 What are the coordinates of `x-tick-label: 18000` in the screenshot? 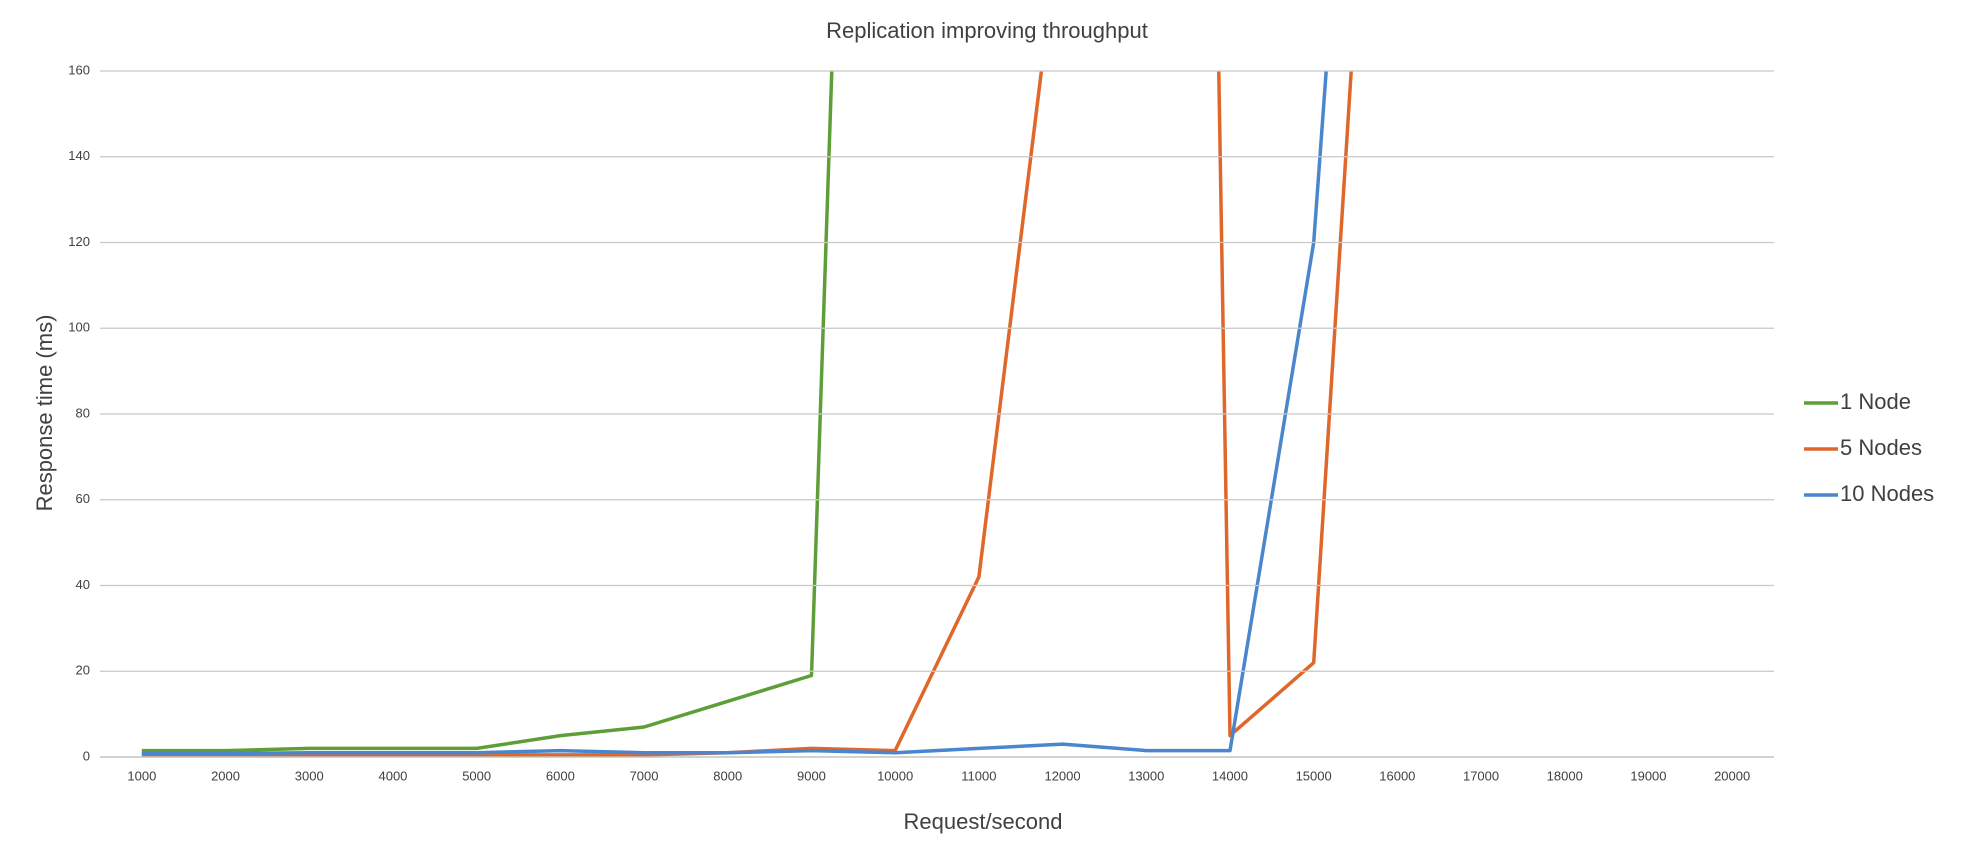 It's located at (1565, 775).